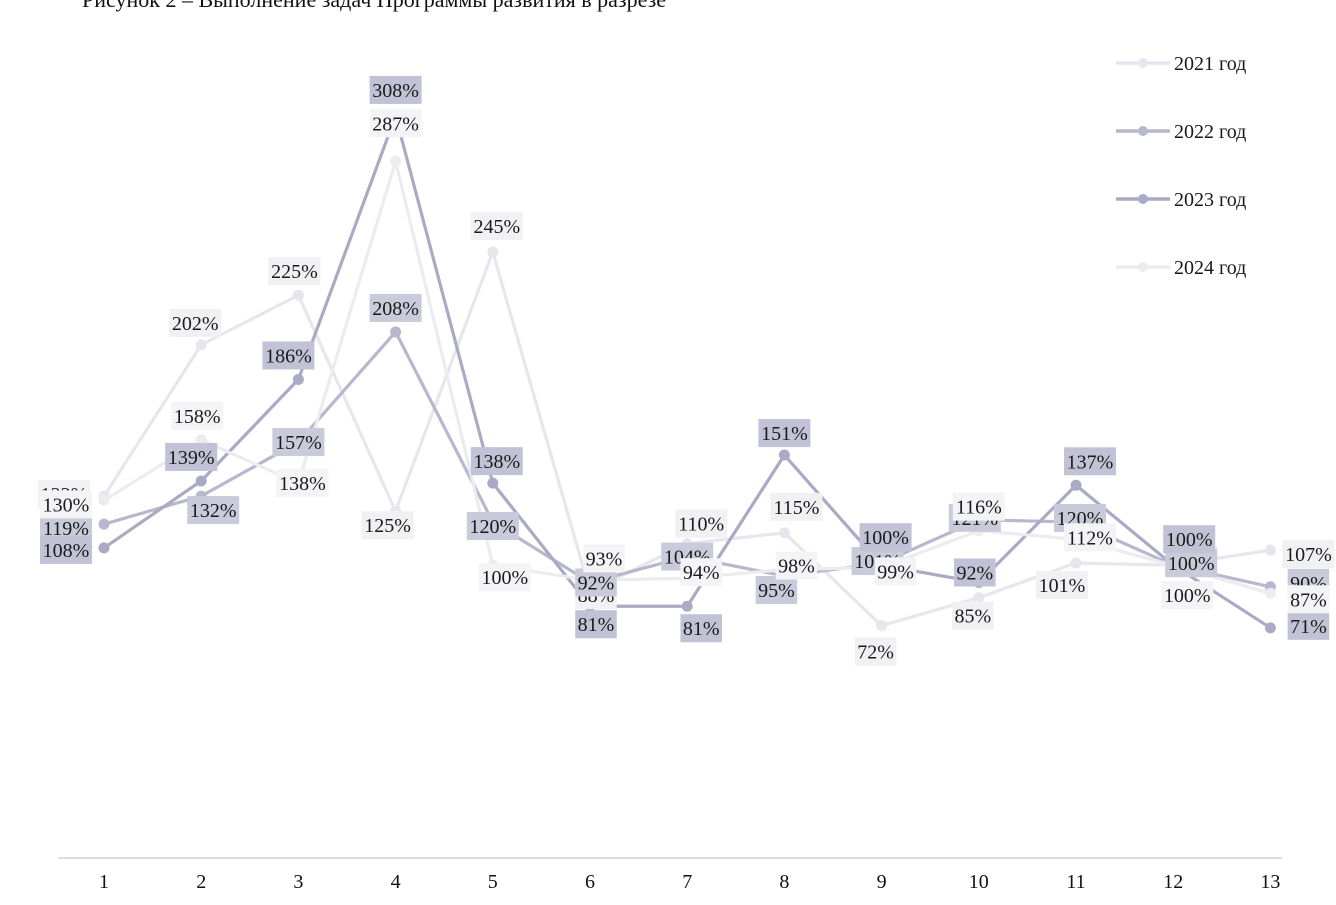  I want to click on data-label: 71%, so click(1308, 625).